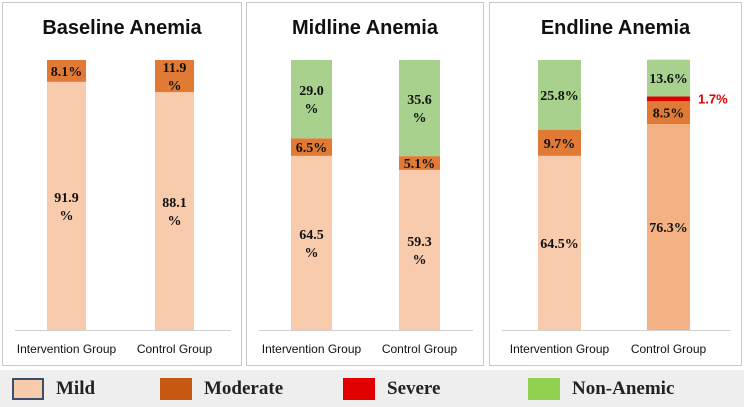 This screenshot has height=407, width=744. What do you see at coordinates (53, 388) in the screenshot?
I see `legend-item-mild: Mild` at bounding box center [53, 388].